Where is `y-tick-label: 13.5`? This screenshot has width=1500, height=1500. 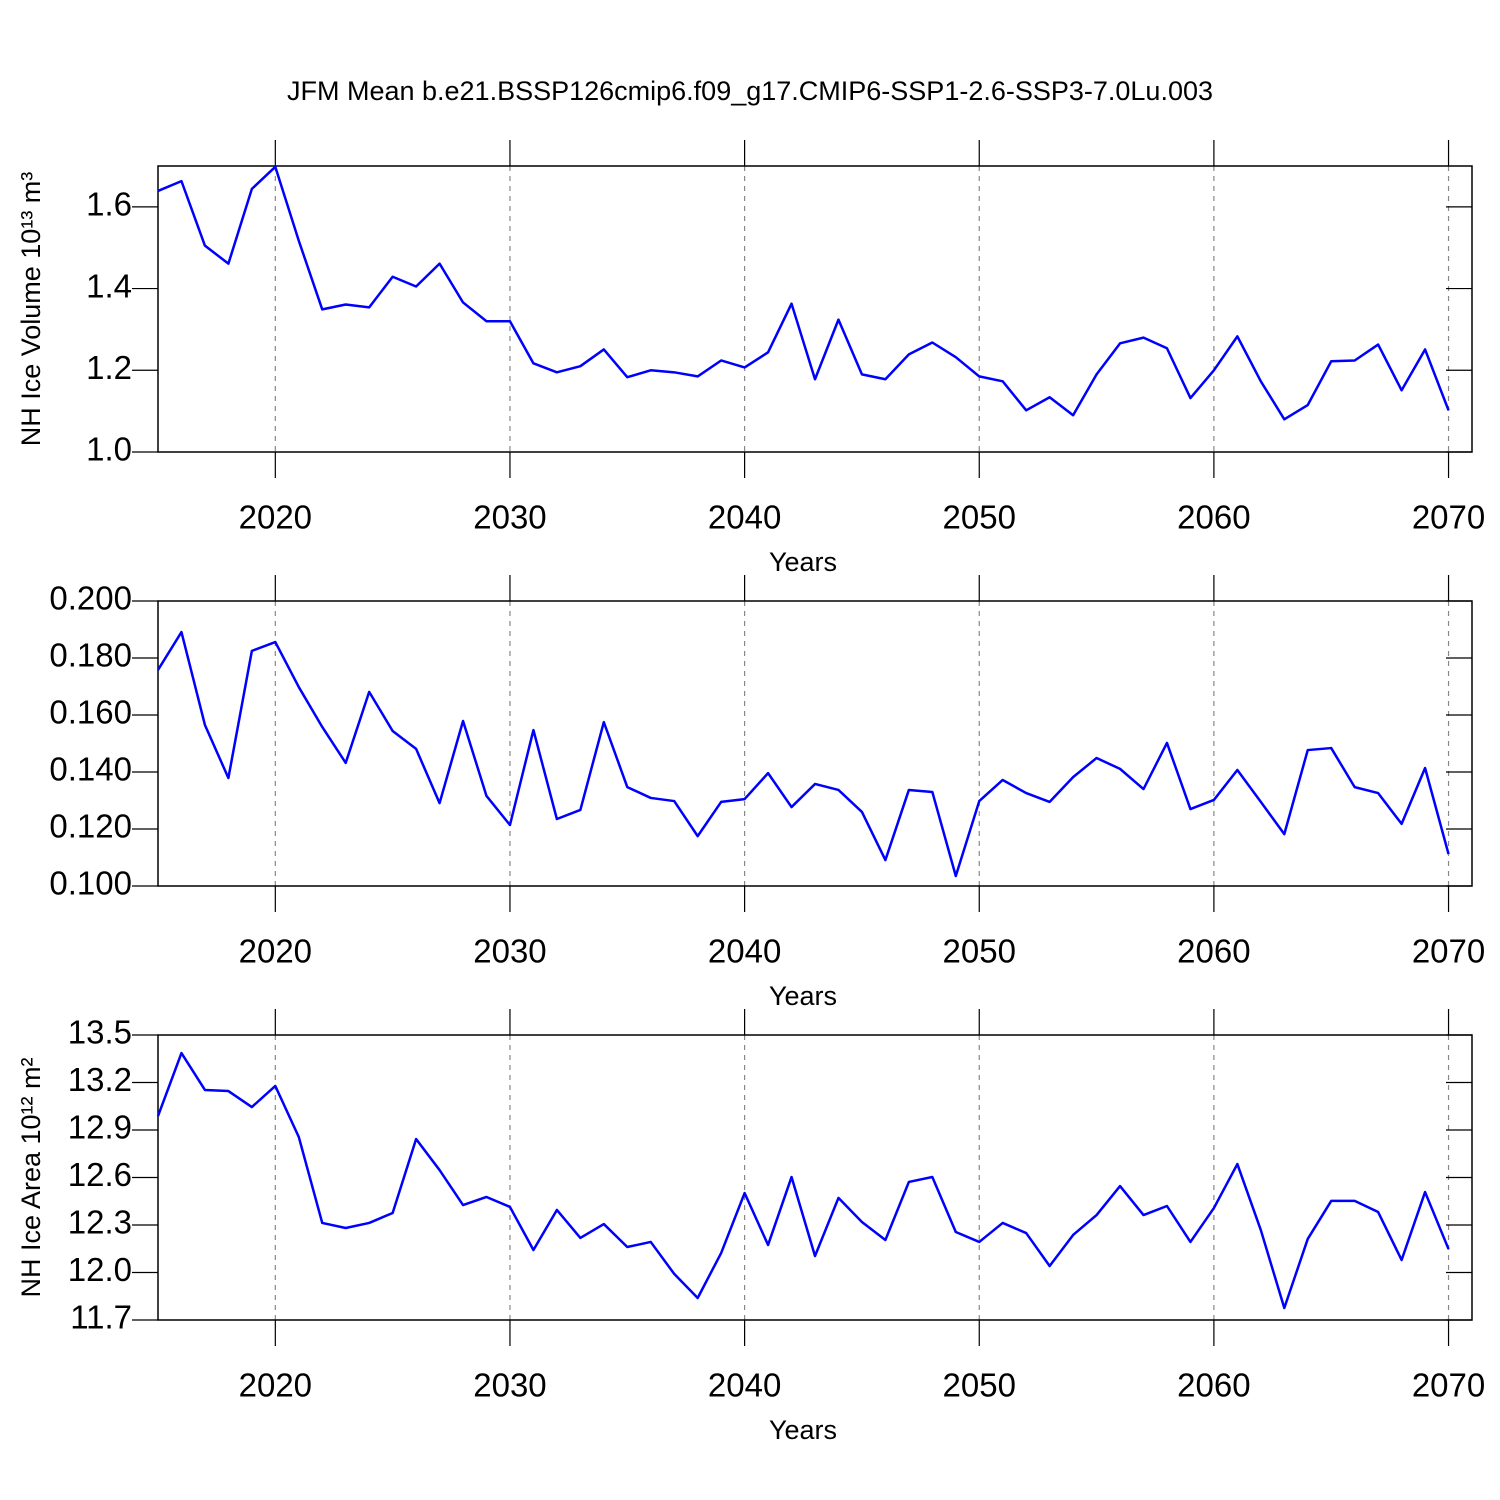
y-tick-label: 13.5 is located at coordinates (100, 1032).